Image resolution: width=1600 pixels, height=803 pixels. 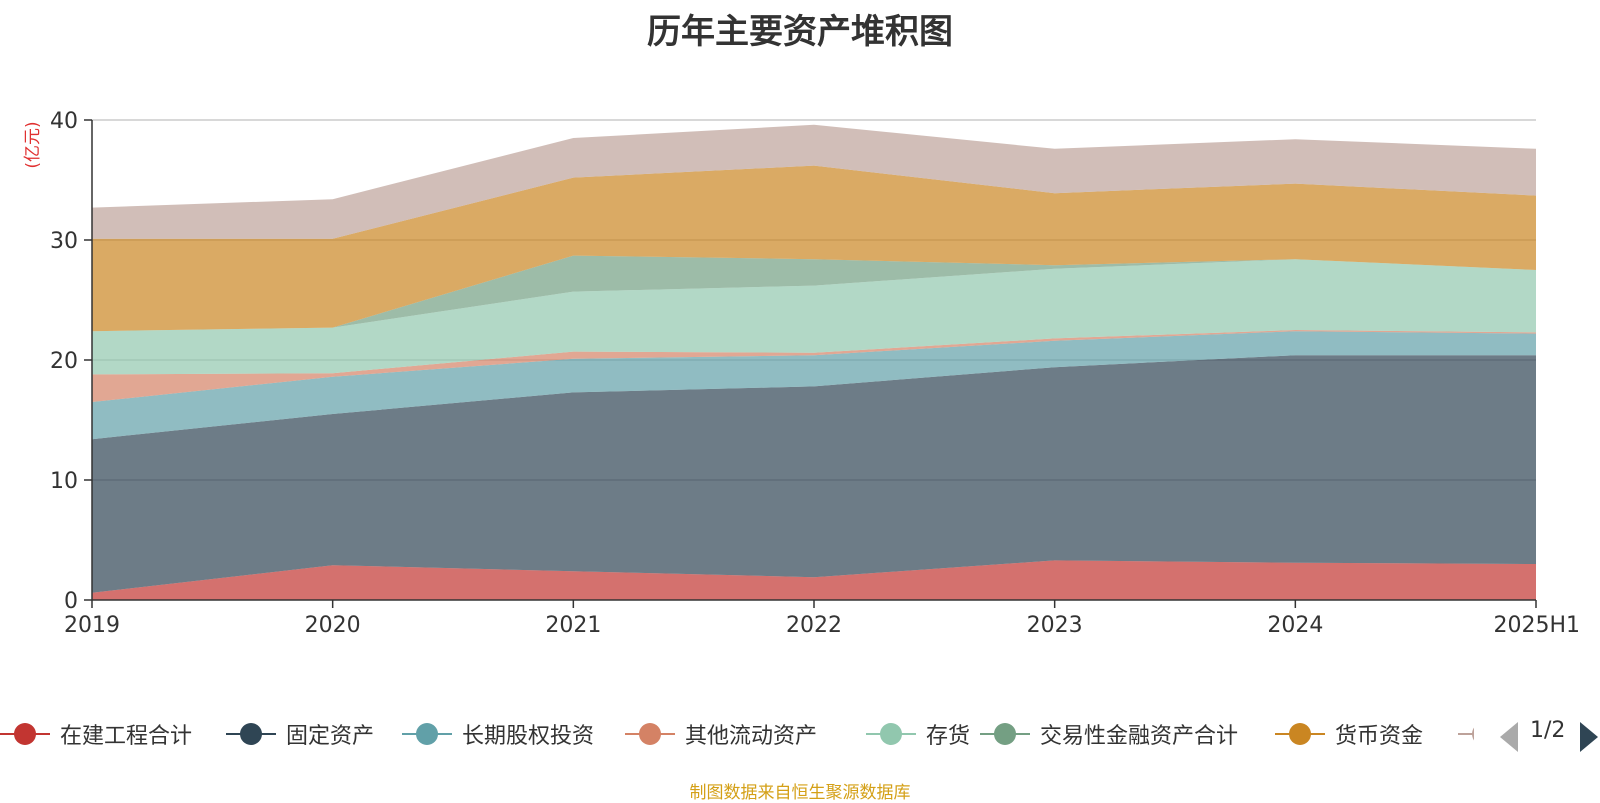 I want to click on legend-item-4: 存货, so click(x=918, y=734).